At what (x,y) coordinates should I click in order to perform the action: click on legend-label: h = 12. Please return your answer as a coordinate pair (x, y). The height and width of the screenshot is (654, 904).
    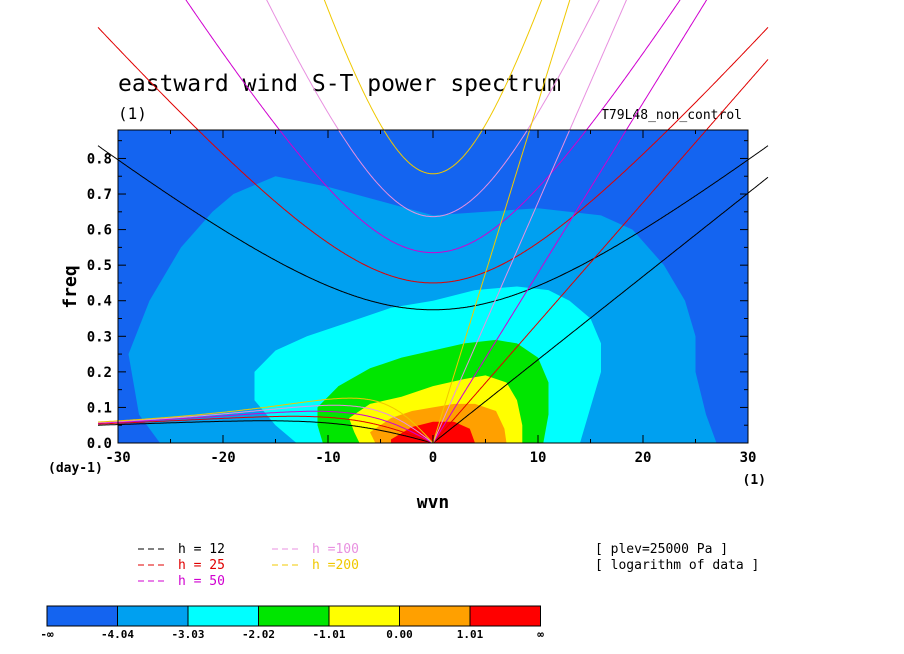
    Looking at the image, I should click on (201, 549).